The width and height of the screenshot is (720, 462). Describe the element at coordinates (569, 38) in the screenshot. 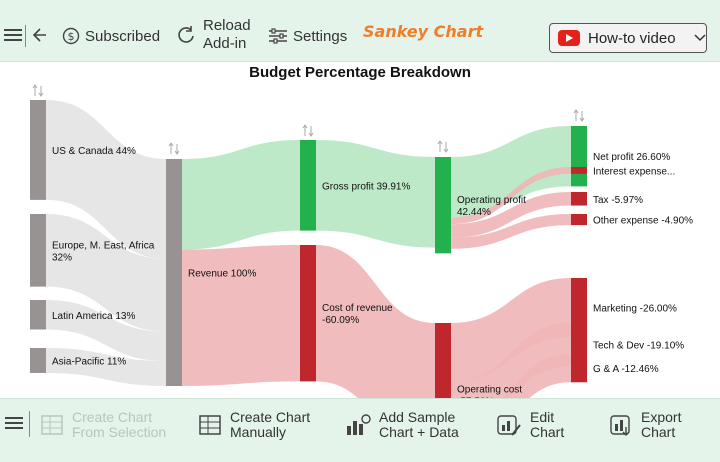

I see `youtube-icon` at that location.